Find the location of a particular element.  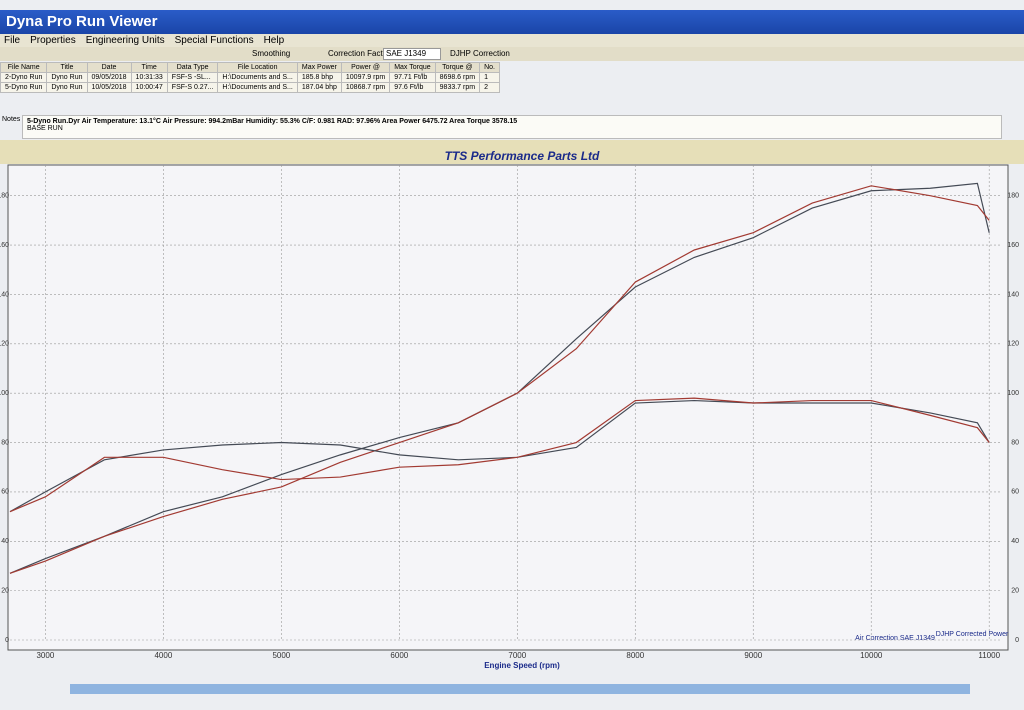

x-tick-label: 9000 is located at coordinates (753, 655).